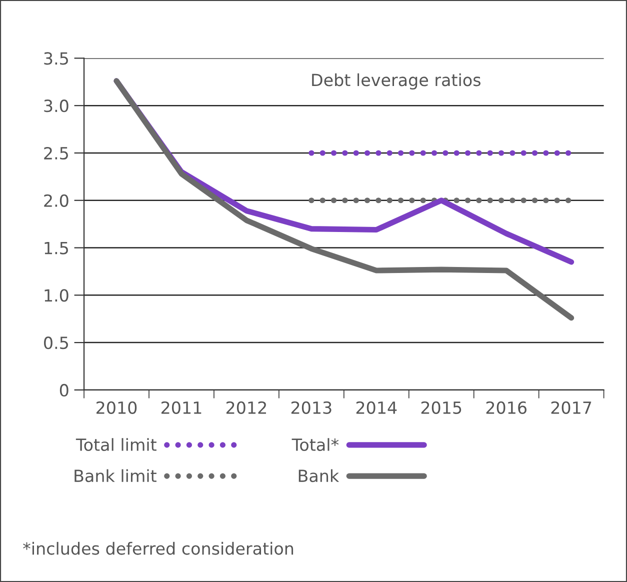 The image size is (627, 582). What do you see at coordinates (115, 475) in the screenshot?
I see `legend-label: Bank limit` at bounding box center [115, 475].